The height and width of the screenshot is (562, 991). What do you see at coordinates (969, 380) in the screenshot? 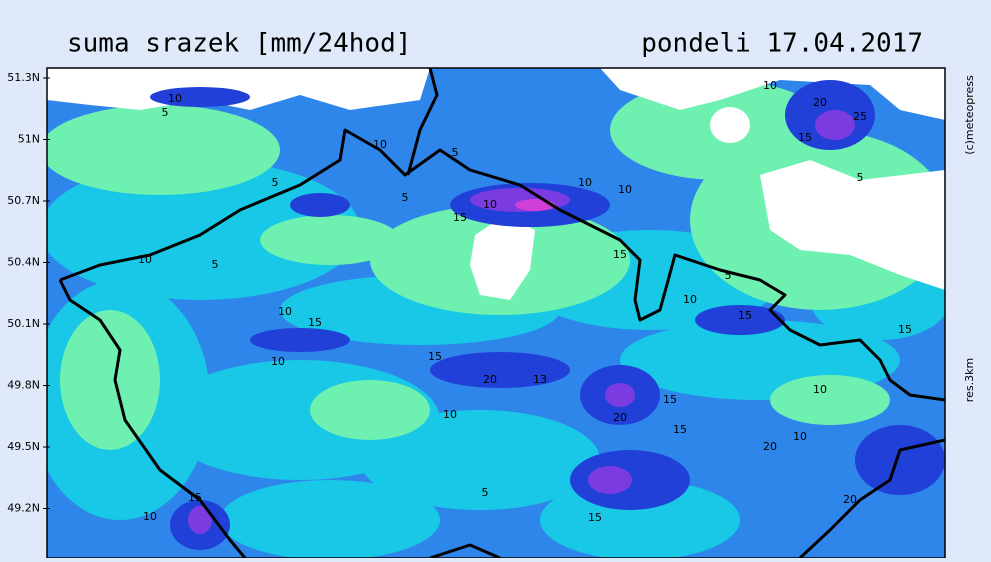
I see `resolution: res.3km` at bounding box center [969, 380].